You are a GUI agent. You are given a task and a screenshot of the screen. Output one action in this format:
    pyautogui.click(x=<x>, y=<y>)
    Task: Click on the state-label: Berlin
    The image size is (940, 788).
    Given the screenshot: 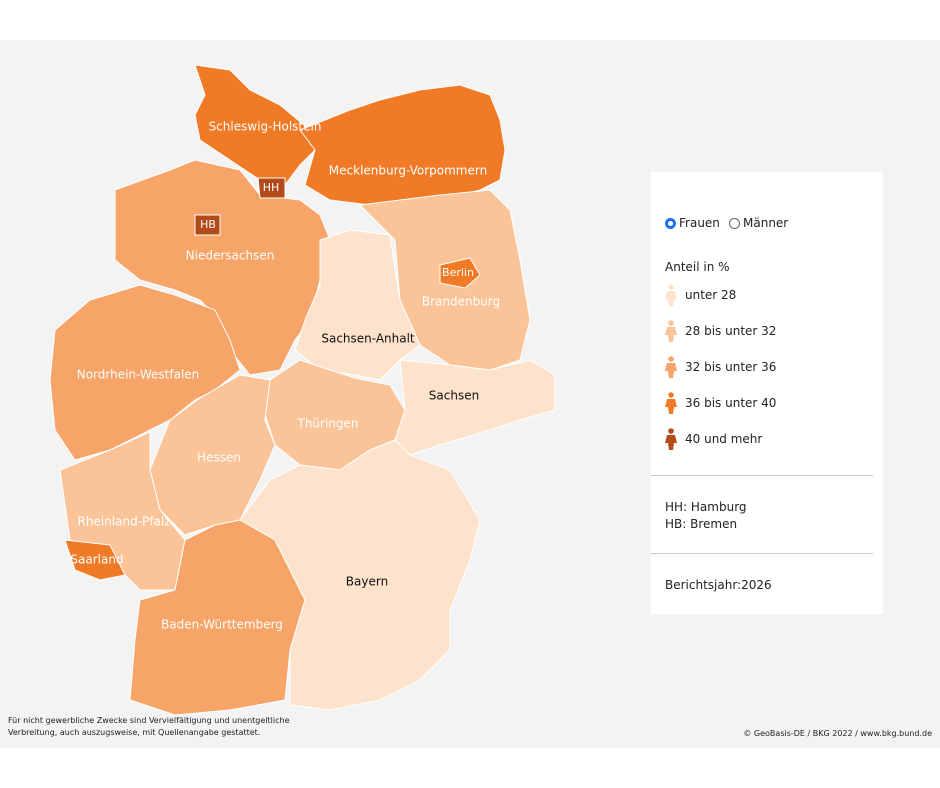 What is the action you would take?
    pyautogui.click(x=458, y=272)
    